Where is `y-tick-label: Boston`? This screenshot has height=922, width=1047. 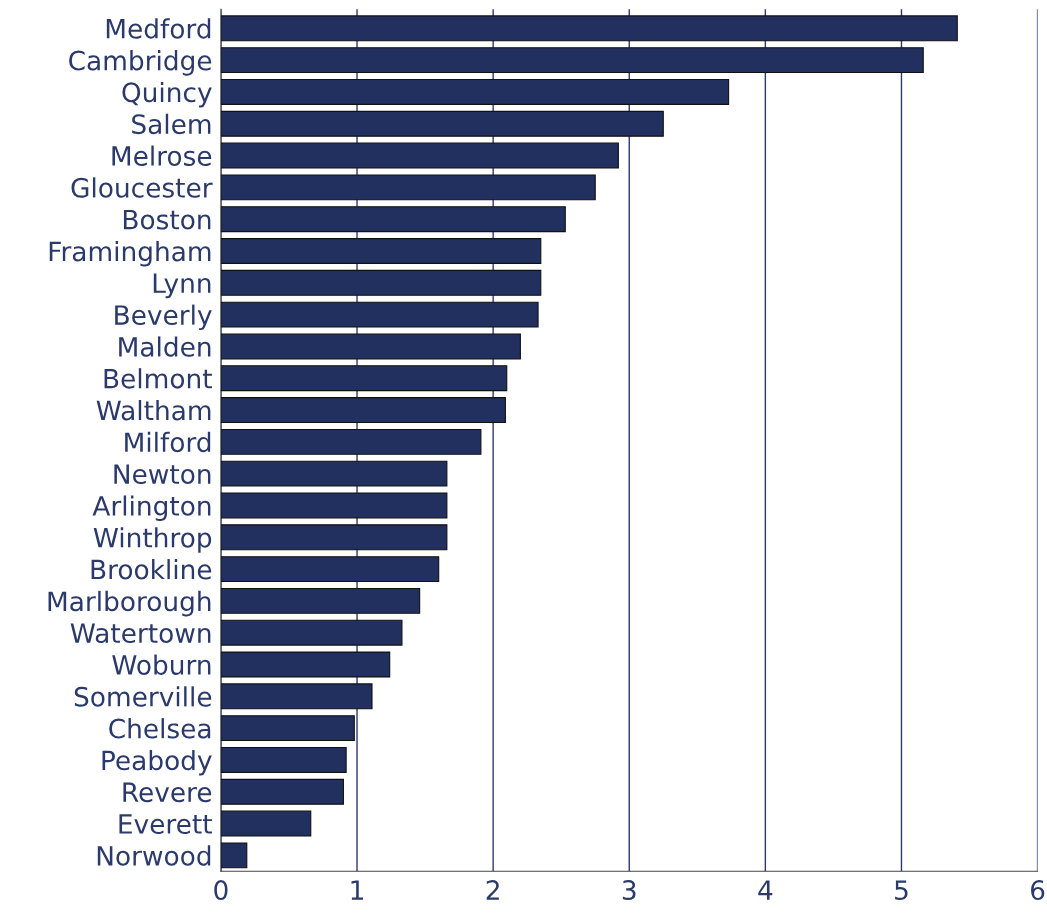
y-tick-label: Boston is located at coordinates (167, 219).